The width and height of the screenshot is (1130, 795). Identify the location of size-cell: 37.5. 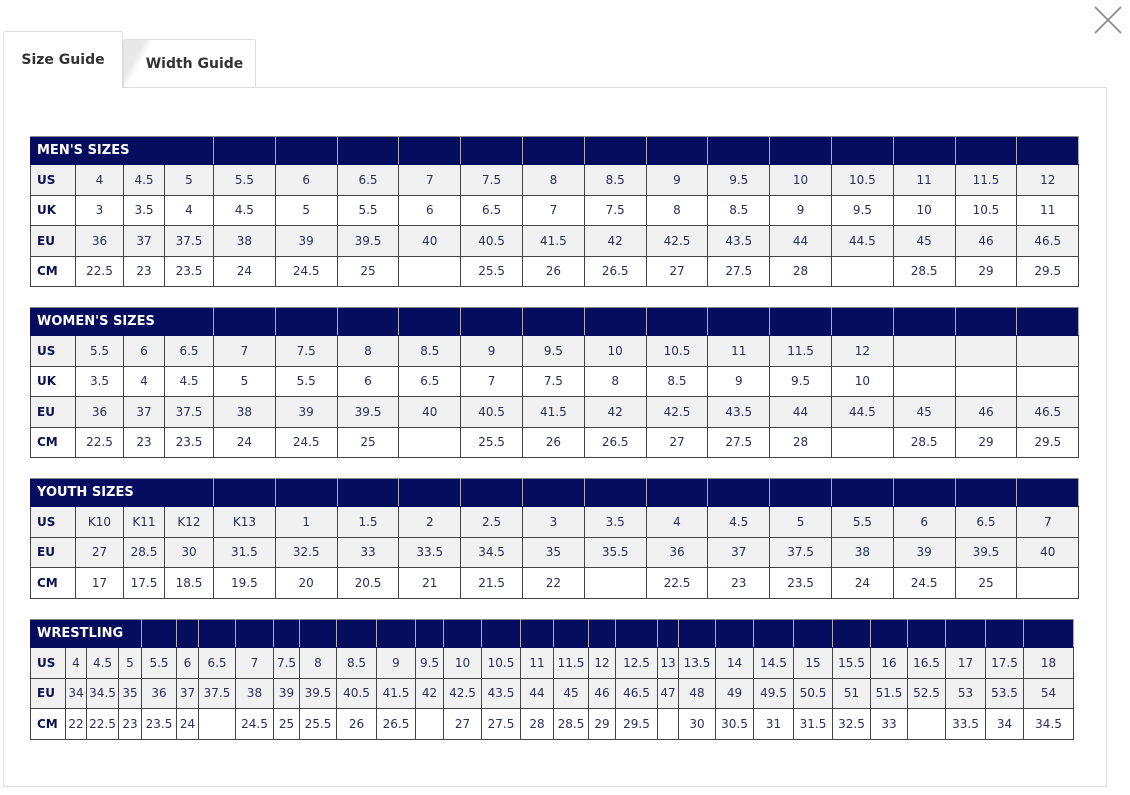
(189, 412).